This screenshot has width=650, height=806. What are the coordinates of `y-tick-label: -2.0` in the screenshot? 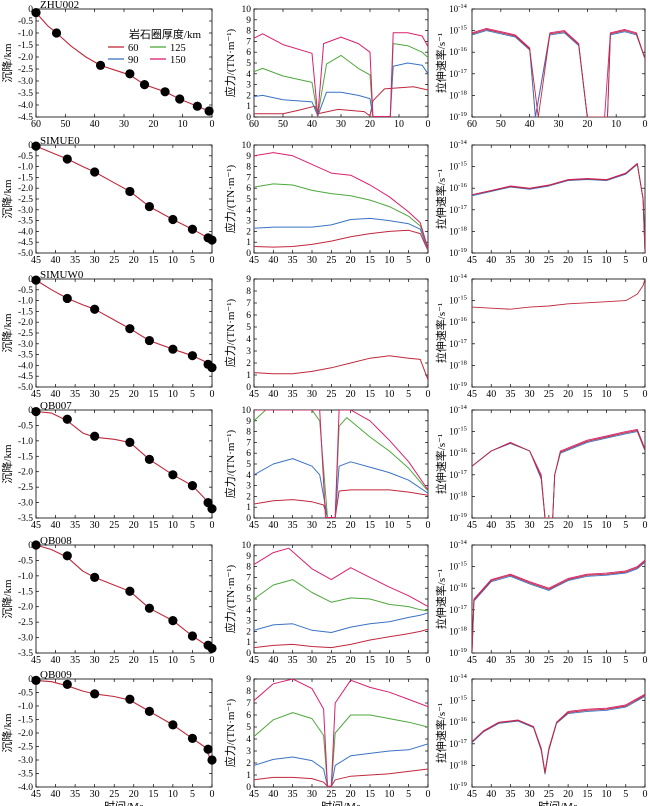 It's located at (25, 734).